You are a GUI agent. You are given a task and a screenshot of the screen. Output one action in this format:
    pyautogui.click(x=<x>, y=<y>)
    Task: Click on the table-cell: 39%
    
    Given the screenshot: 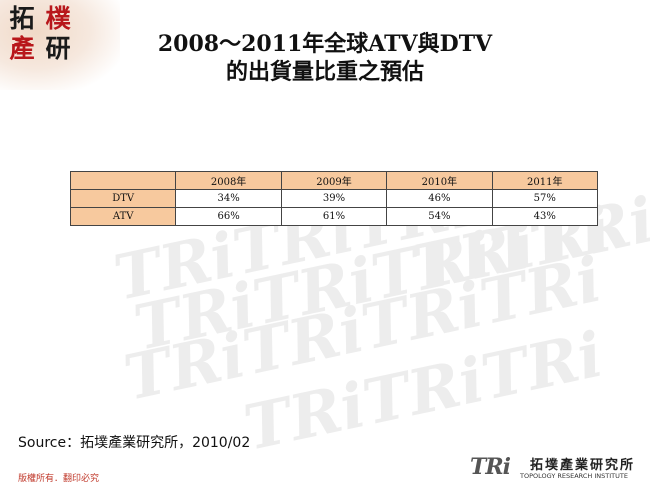 What is the action you would take?
    pyautogui.click(x=334, y=198)
    